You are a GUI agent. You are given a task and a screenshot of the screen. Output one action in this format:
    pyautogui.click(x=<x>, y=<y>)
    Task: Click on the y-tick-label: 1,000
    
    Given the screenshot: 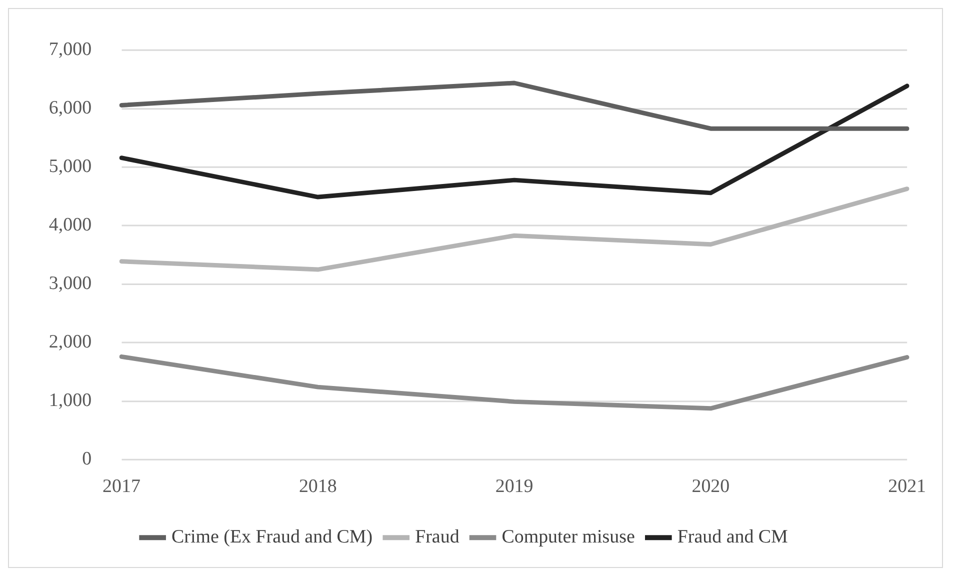 What is the action you would take?
    pyautogui.click(x=70, y=401)
    